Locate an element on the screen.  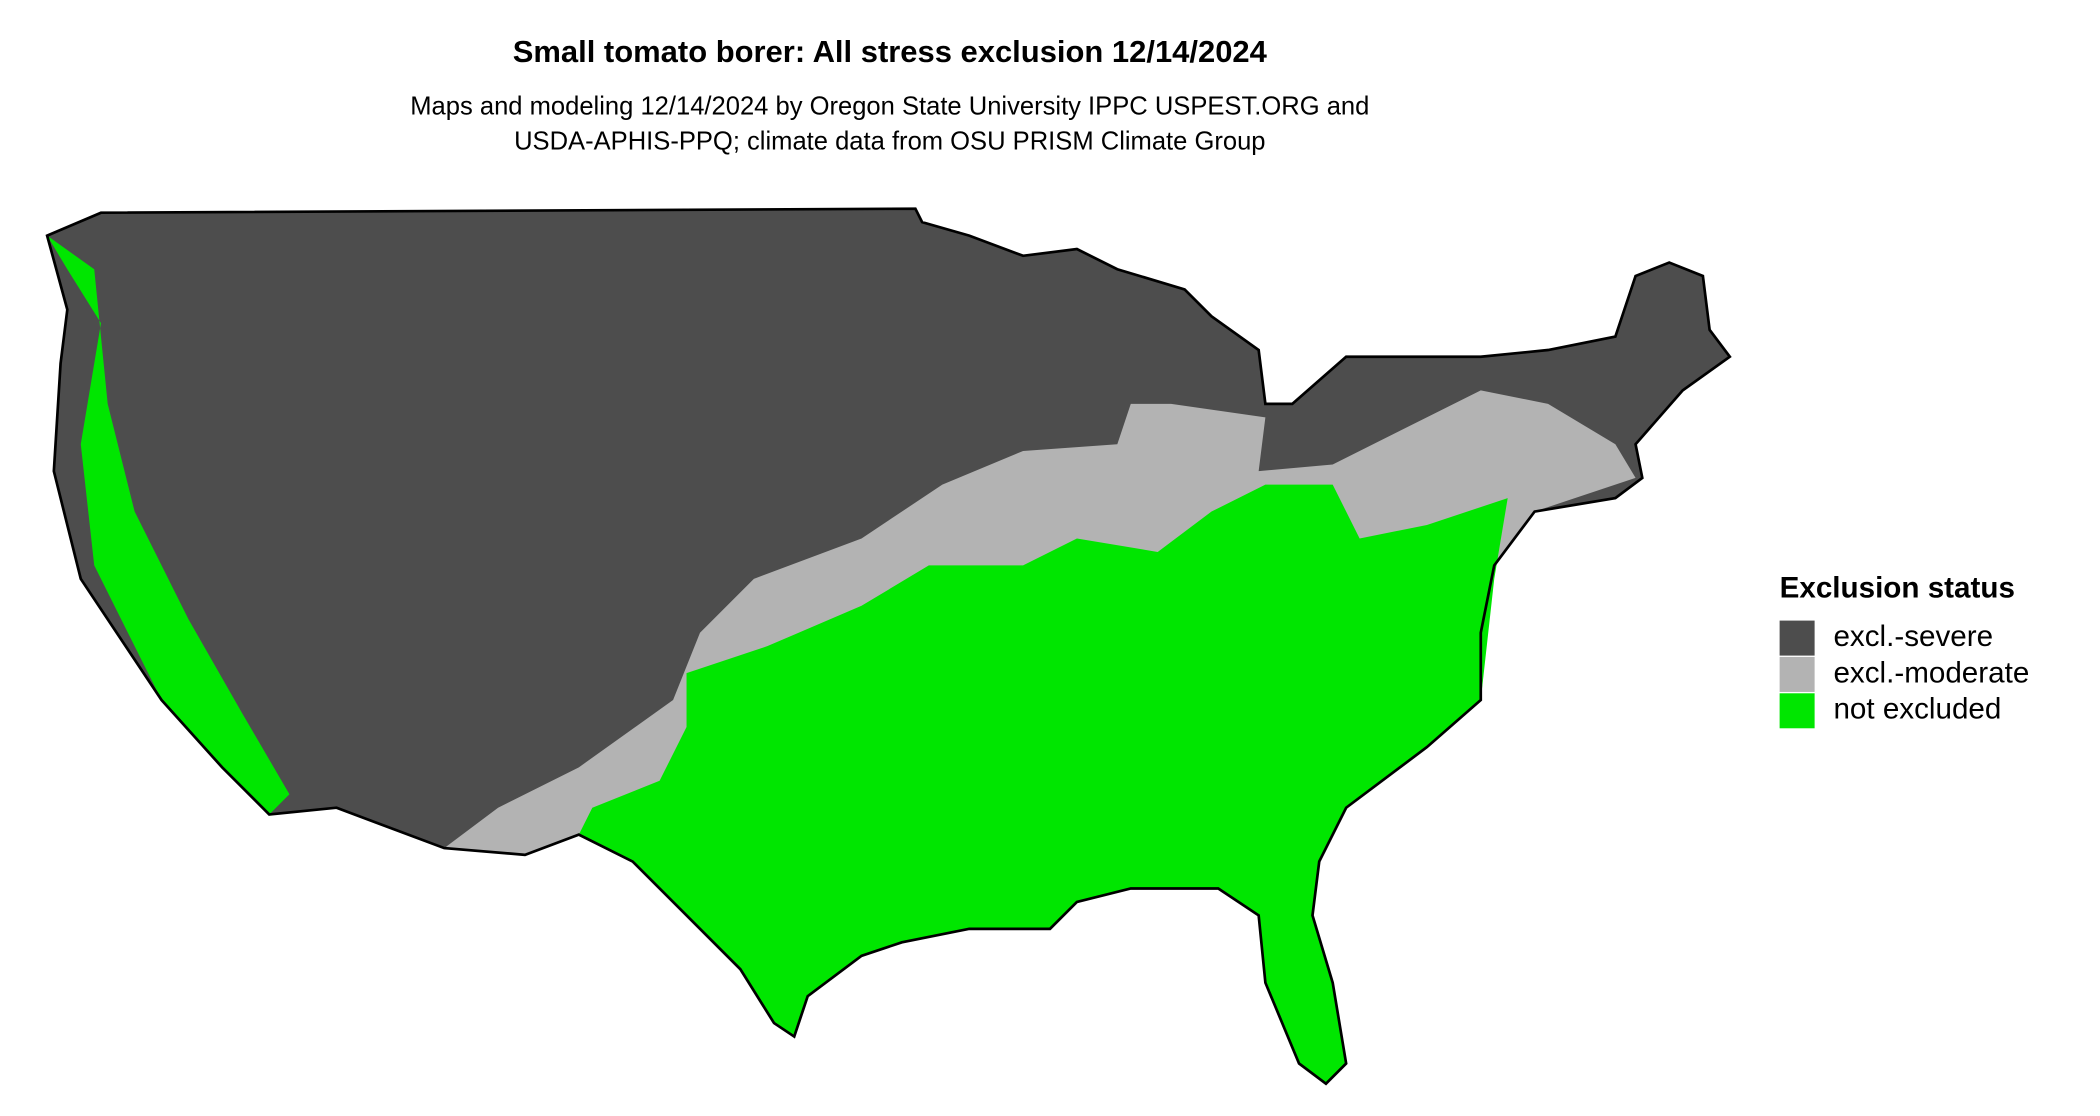
legend-label: excl.-severe is located at coordinates (1913, 636).